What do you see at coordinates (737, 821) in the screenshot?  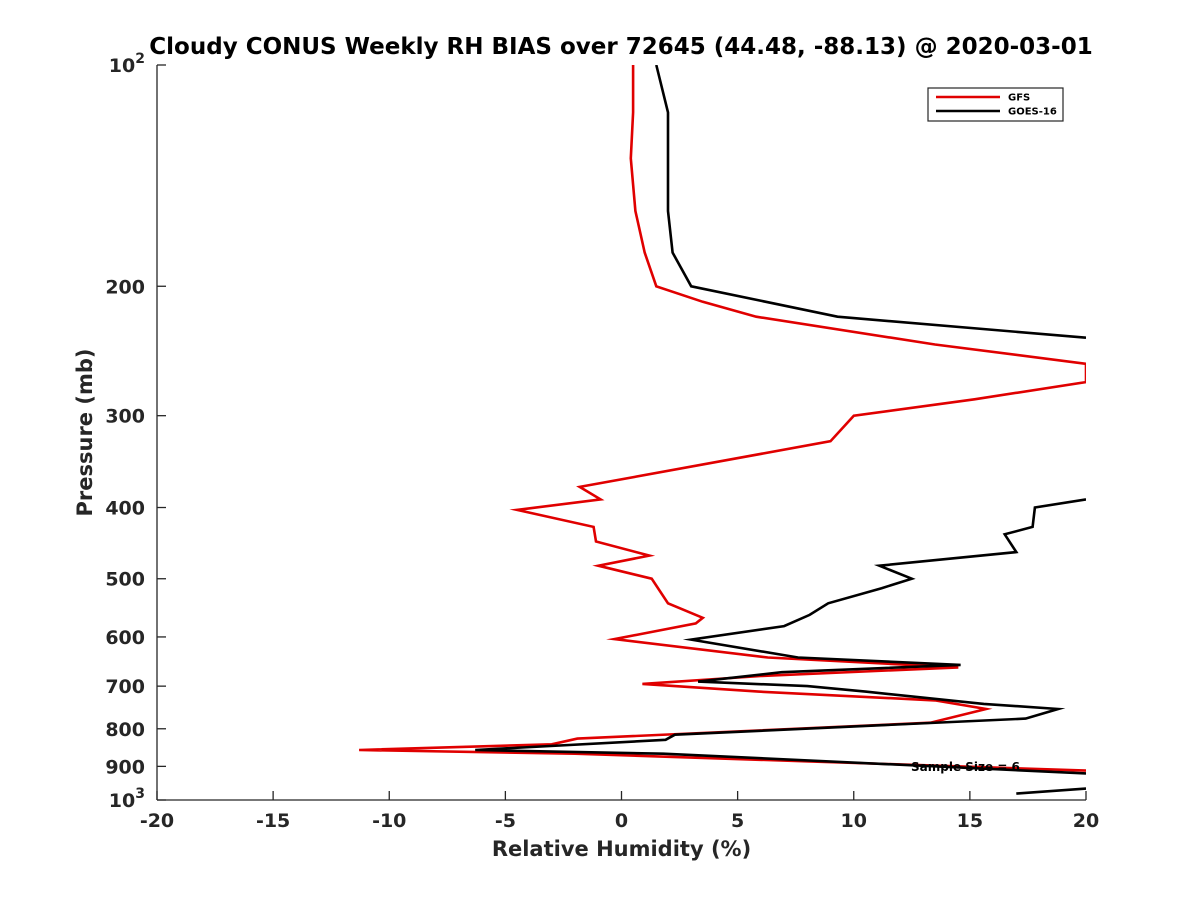 I see `x-tick-label: 5` at bounding box center [737, 821].